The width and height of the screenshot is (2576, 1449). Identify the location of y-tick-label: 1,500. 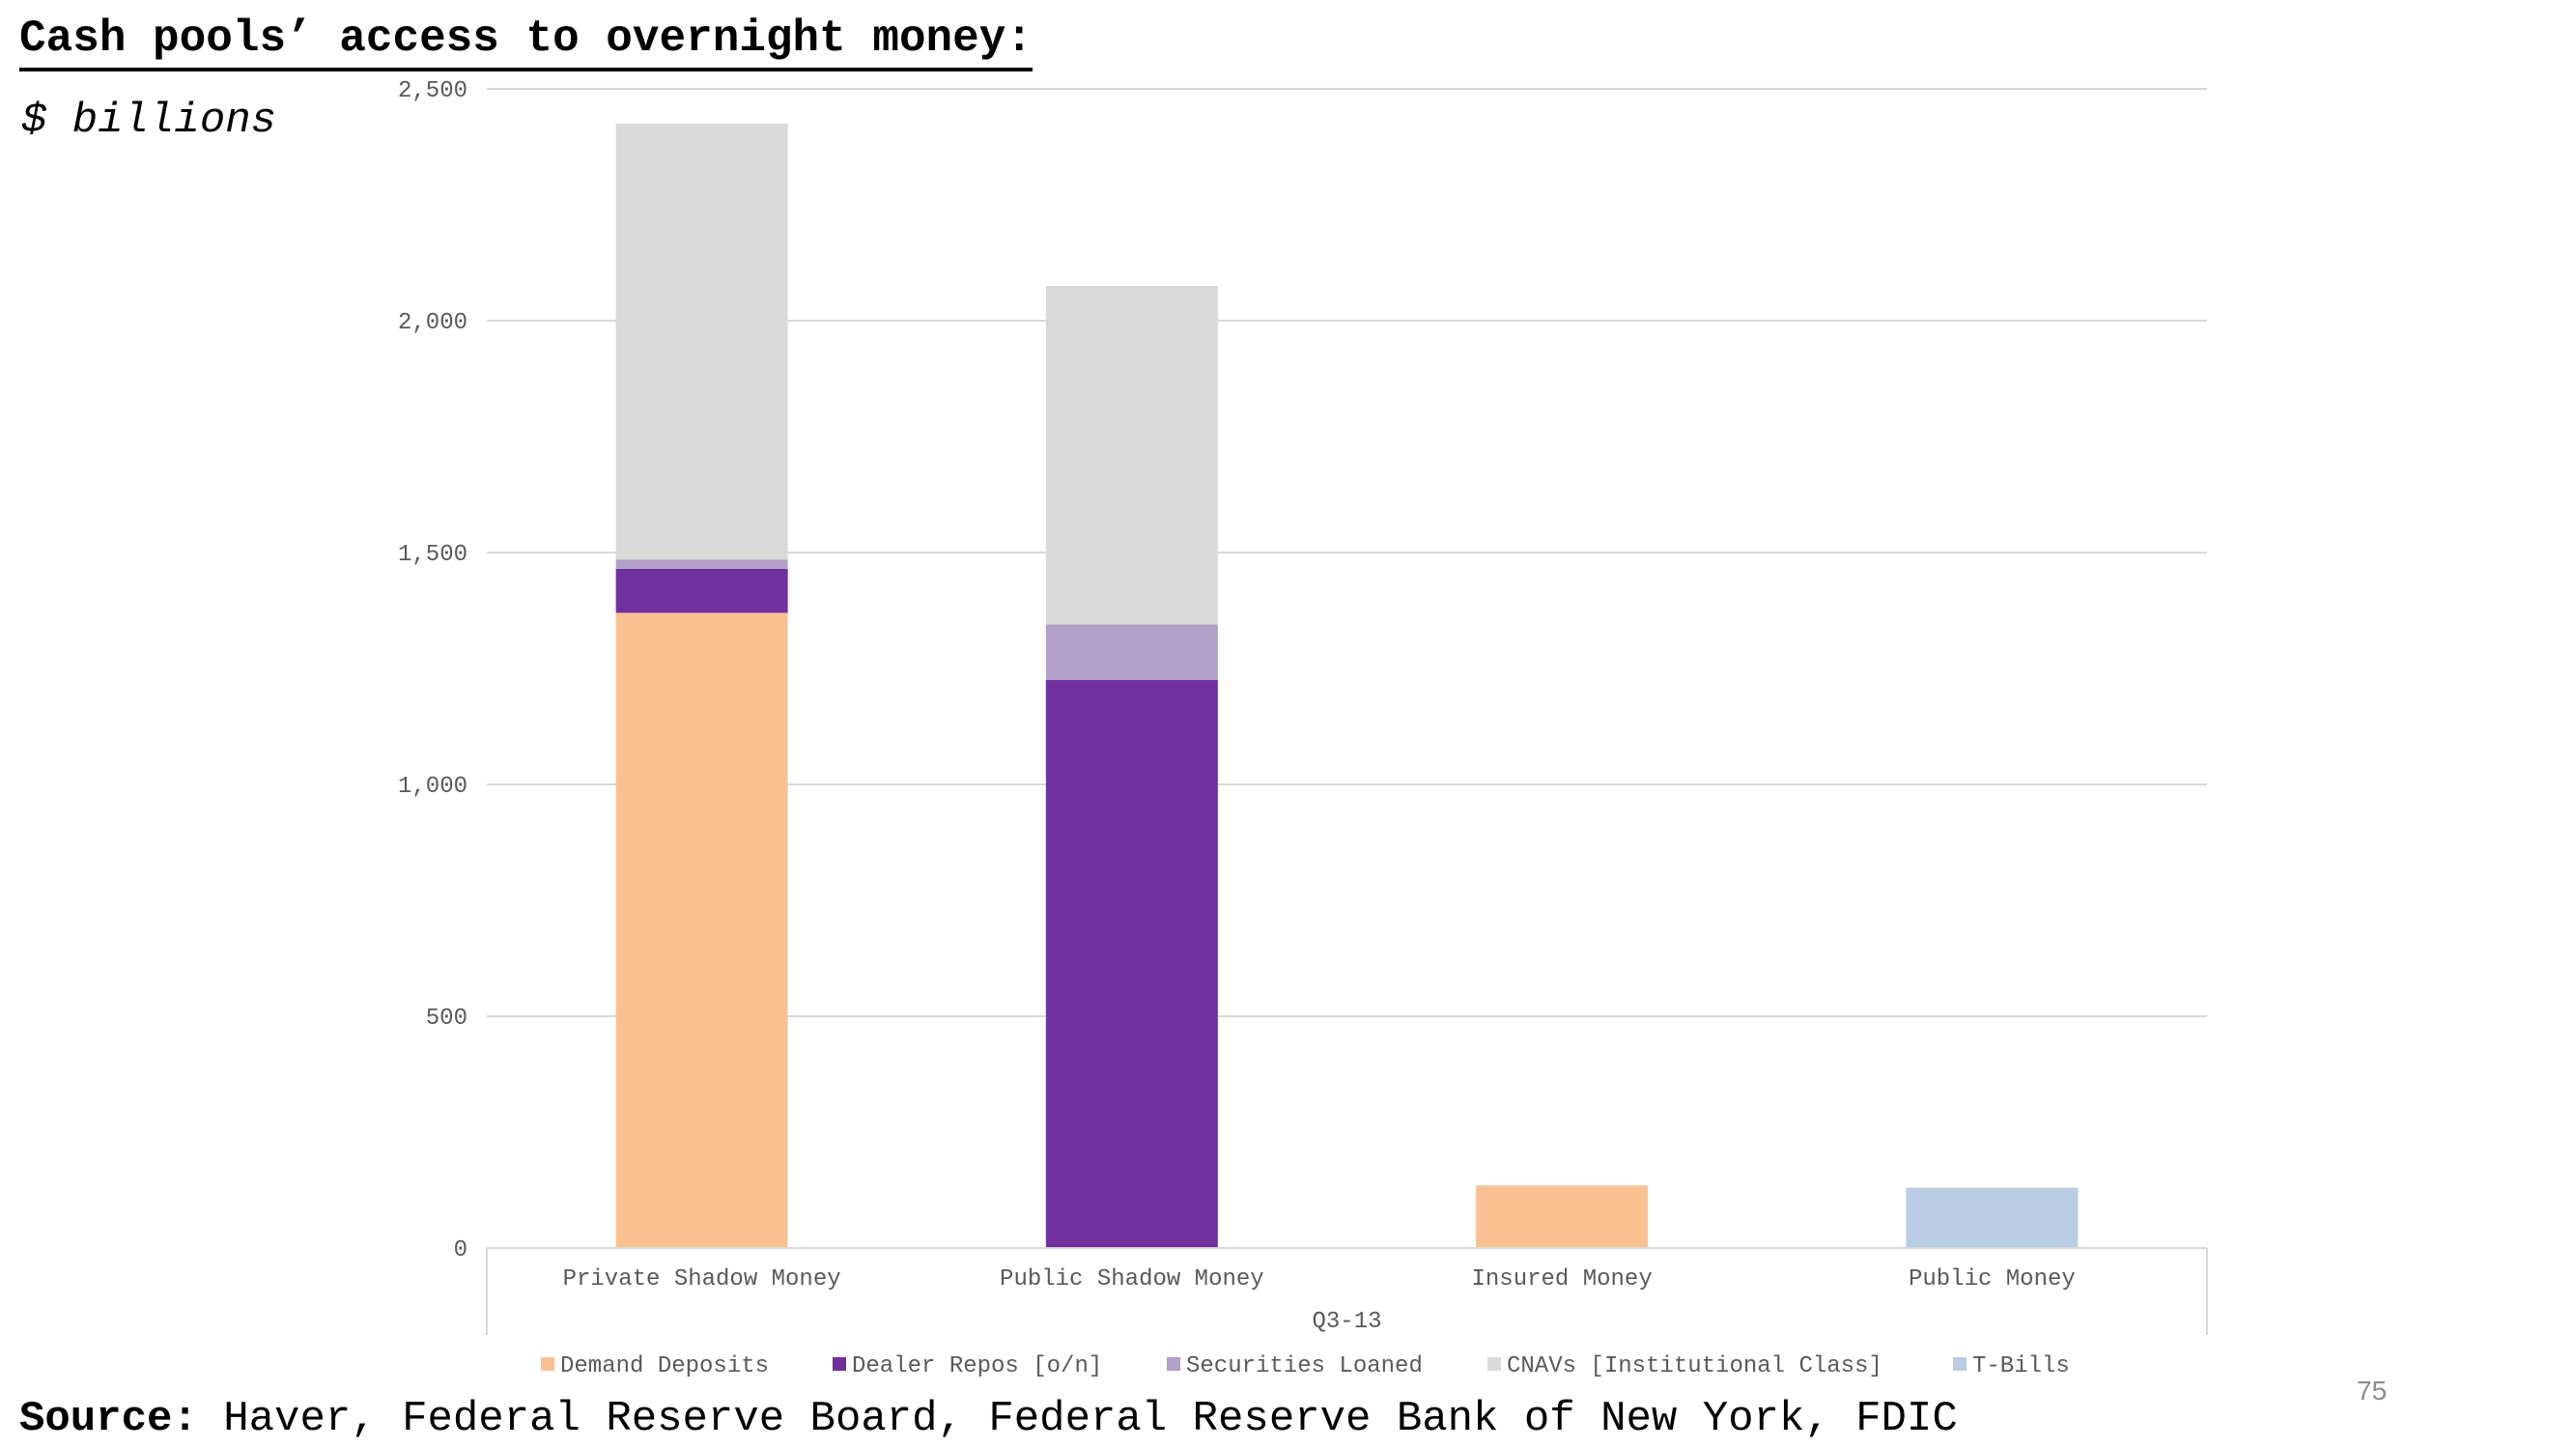
(432, 555).